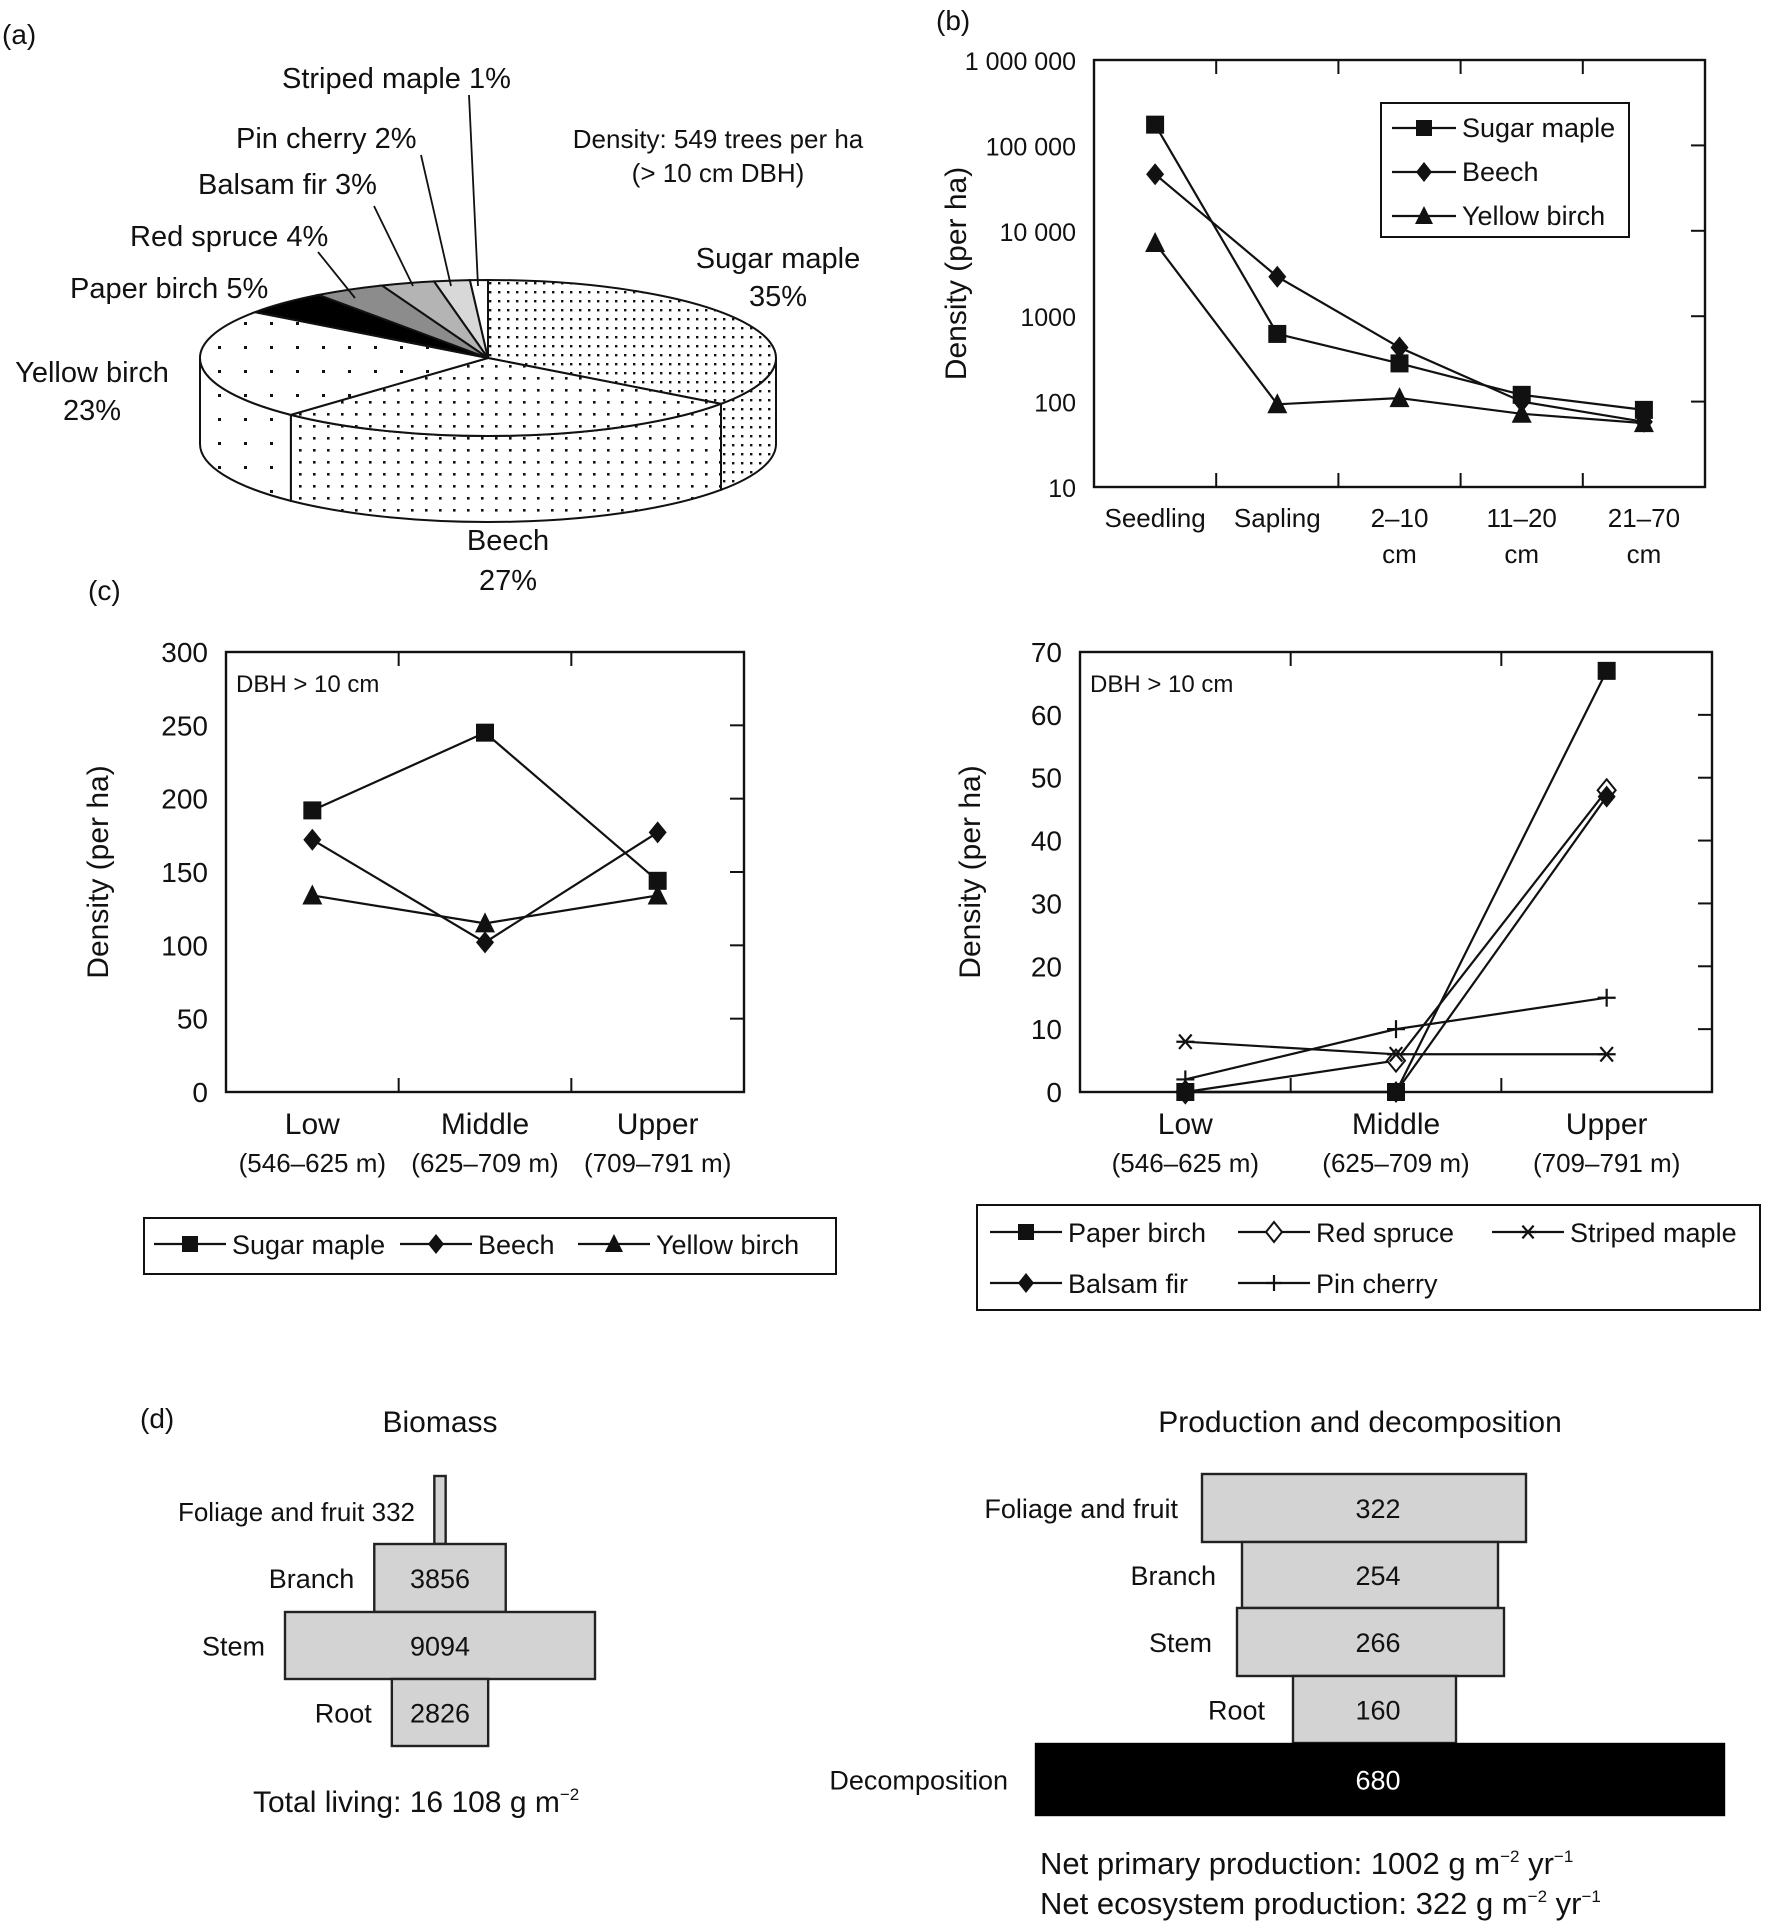  Describe the element at coordinates (657, 1163) in the screenshot. I see `x-tick-label: (709–791 m)` at that location.